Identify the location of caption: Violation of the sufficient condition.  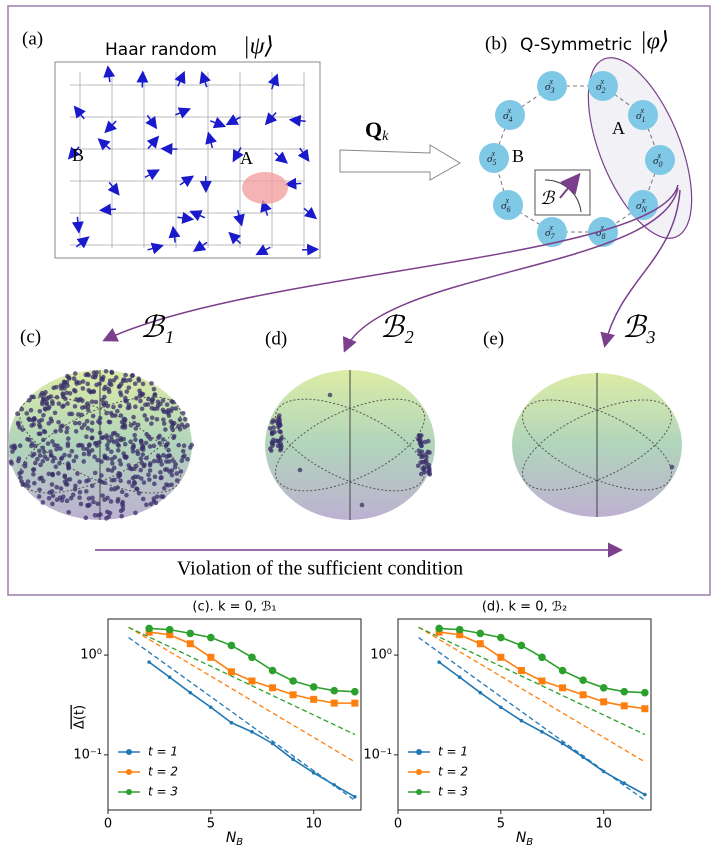
(320, 569).